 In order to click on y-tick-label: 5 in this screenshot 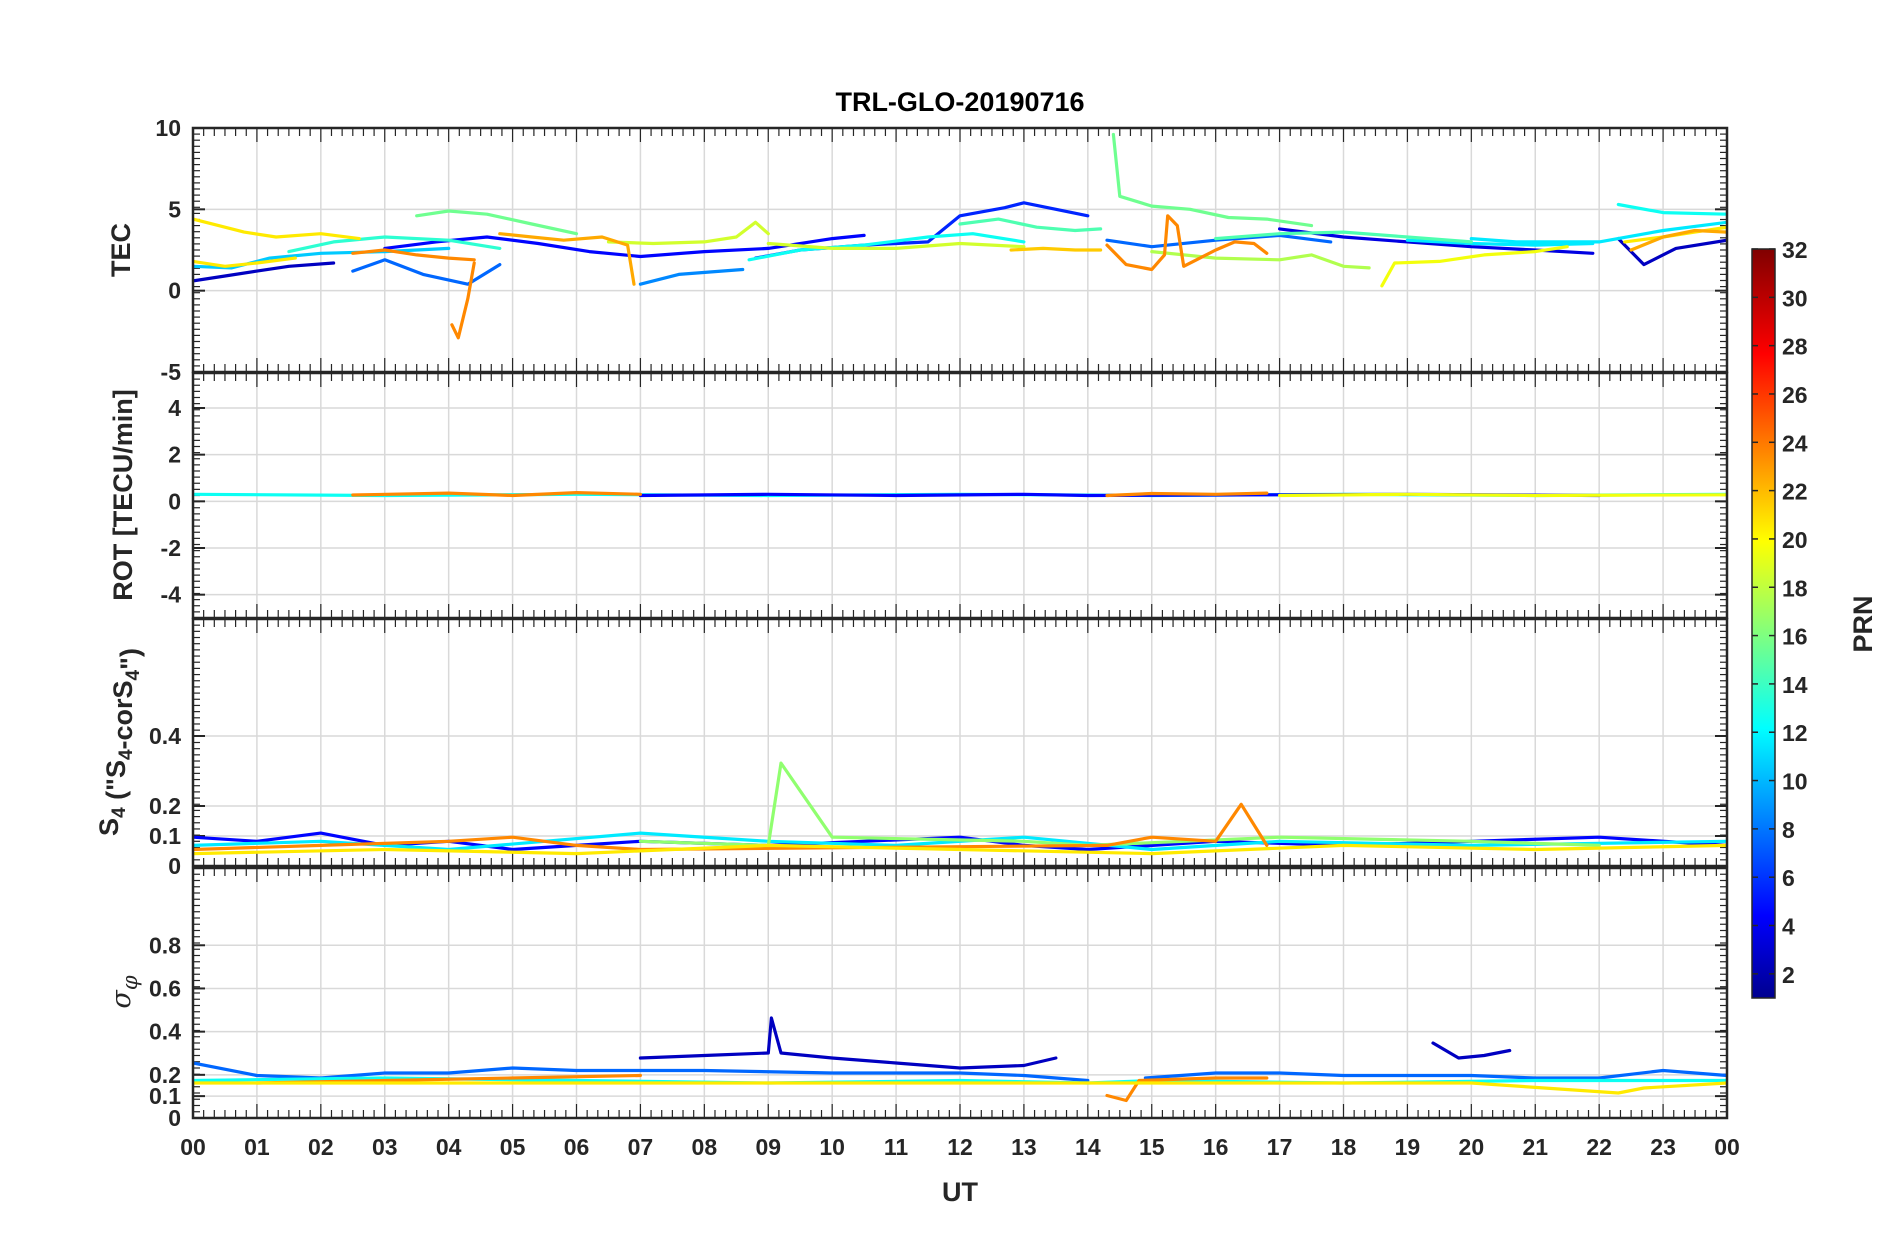, I will do `click(174, 209)`.